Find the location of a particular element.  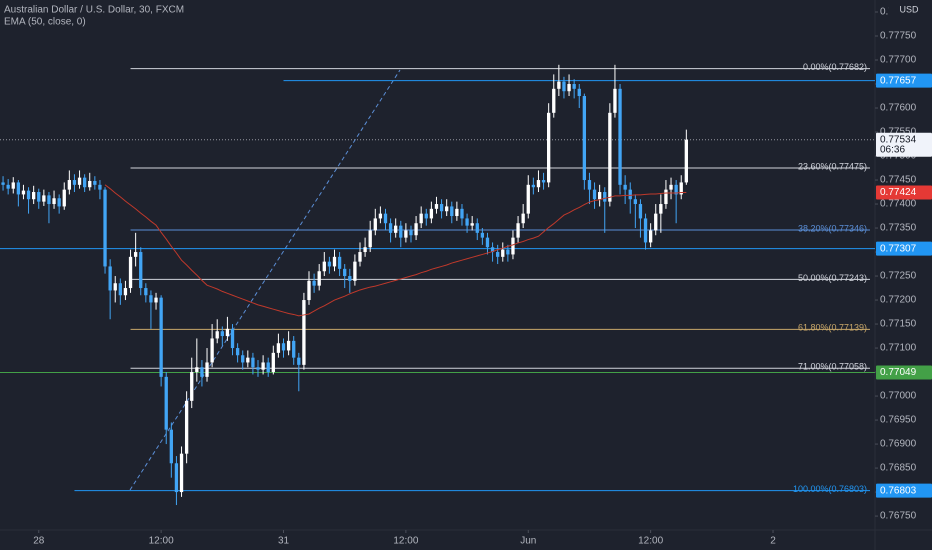

fib-level-label: 100.00%(0.76803) is located at coordinates (830, 489).